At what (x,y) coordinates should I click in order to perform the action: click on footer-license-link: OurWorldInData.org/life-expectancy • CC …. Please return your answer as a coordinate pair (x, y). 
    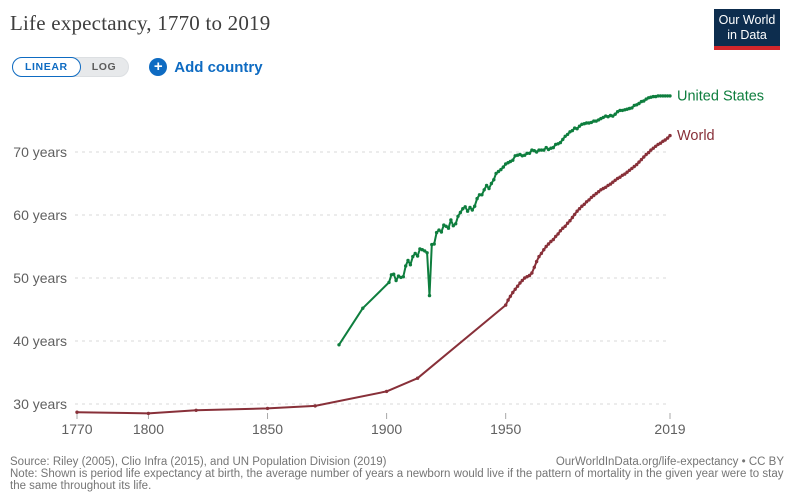
    Looking at the image, I should click on (669, 462).